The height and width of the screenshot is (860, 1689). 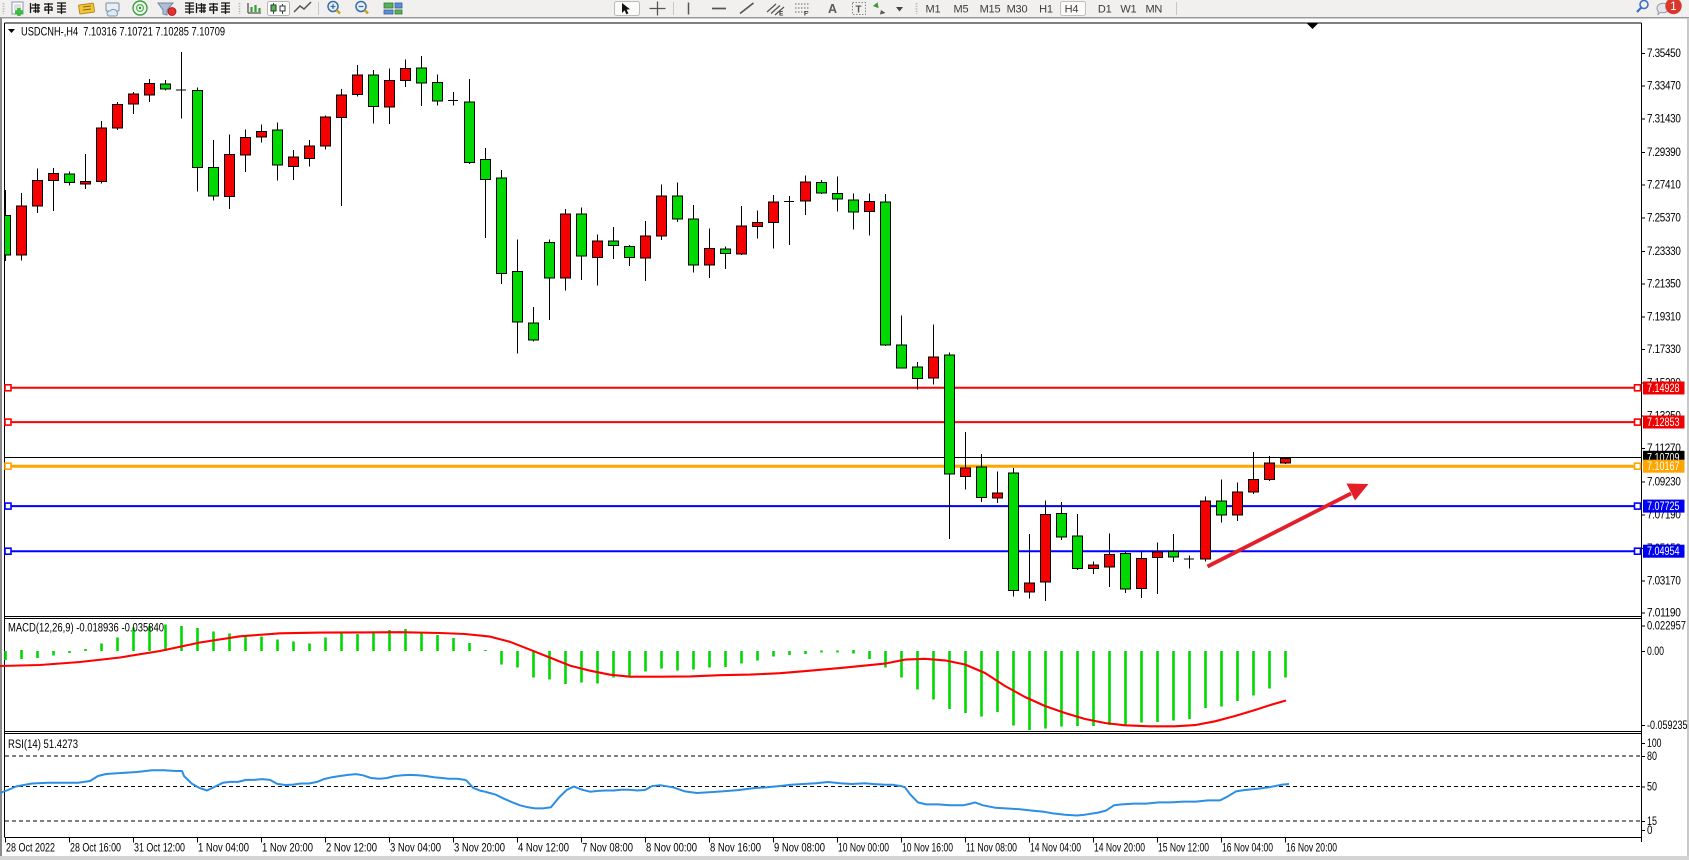 What do you see at coordinates (1128, 10) in the screenshot?
I see `svg-text: W1` at bounding box center [1128, 10].